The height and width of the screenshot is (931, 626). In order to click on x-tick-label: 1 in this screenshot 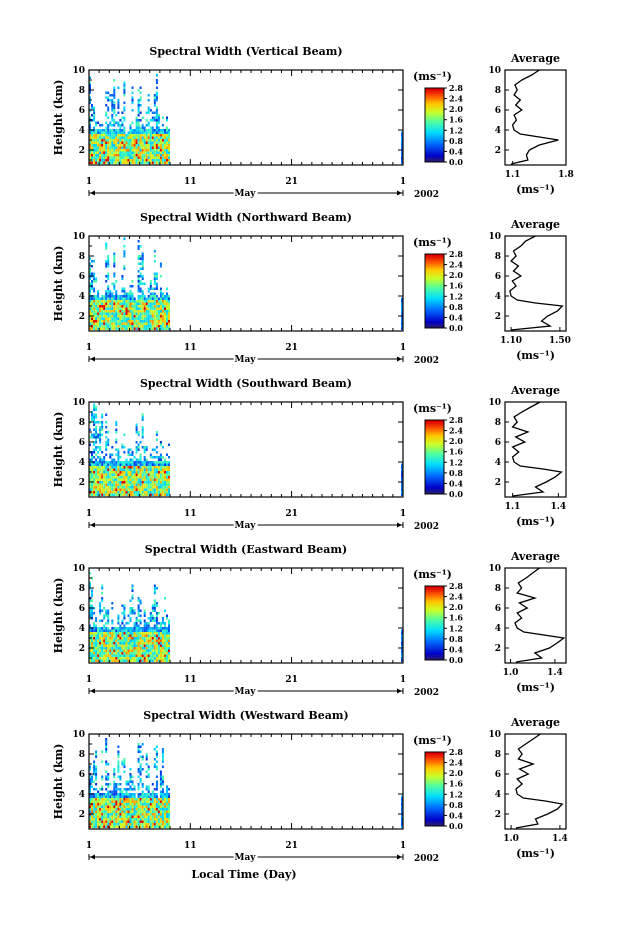, I will do `click(89, 182)`.